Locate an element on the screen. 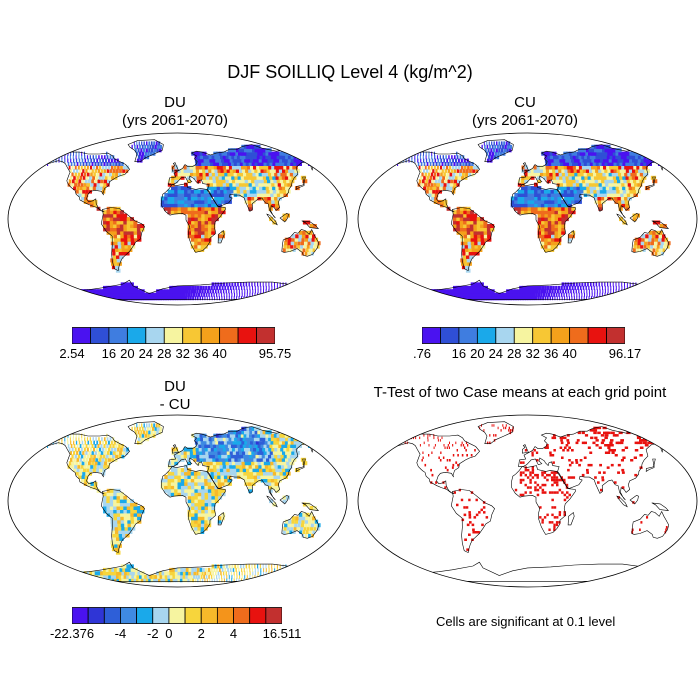 The height and width of the screenshot is (700, 700). colorbar-tick-label: -22.376 is located at coordinates (72, 633).